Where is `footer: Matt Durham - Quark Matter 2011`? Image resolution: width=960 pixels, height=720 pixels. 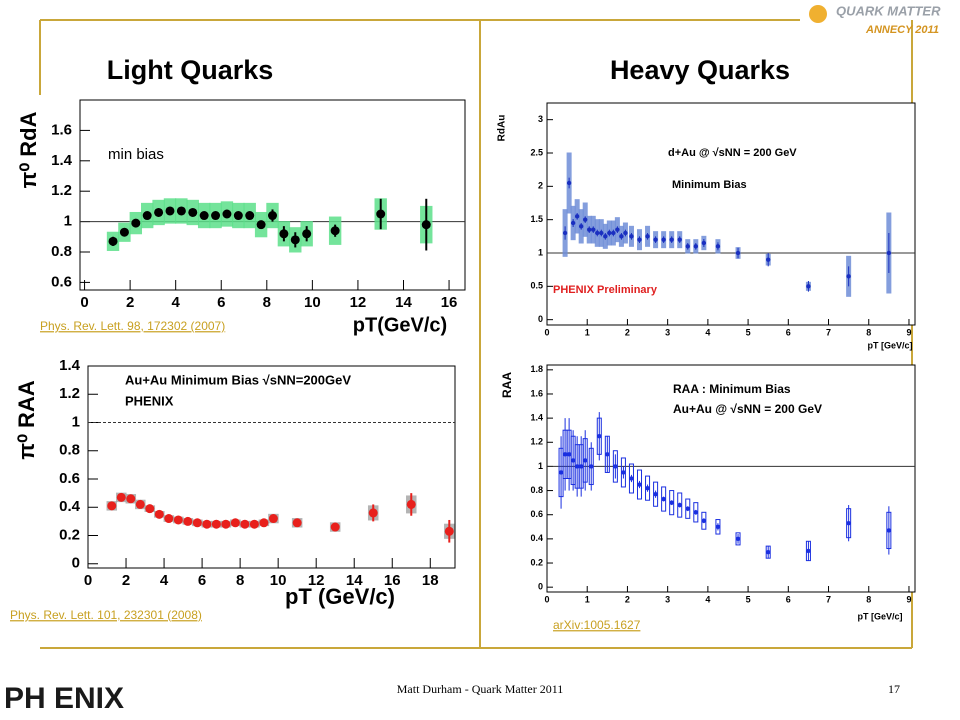 footer: Matt Durham - Quark Matter 2011 is located at coordinates (480, 689).